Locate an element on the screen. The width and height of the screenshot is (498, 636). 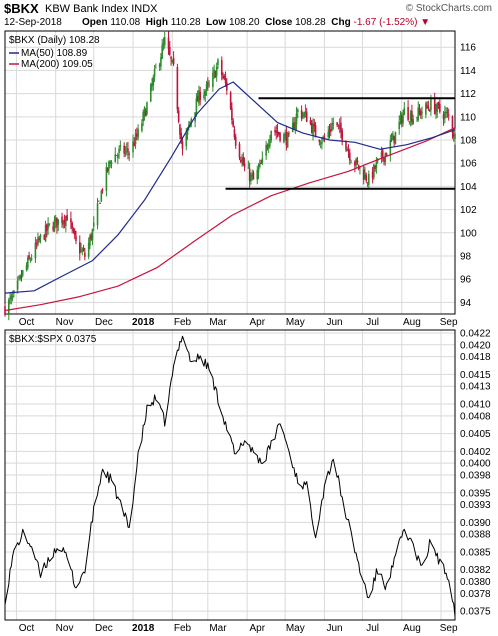
low-label: Low is located at coordinates (216, 22).